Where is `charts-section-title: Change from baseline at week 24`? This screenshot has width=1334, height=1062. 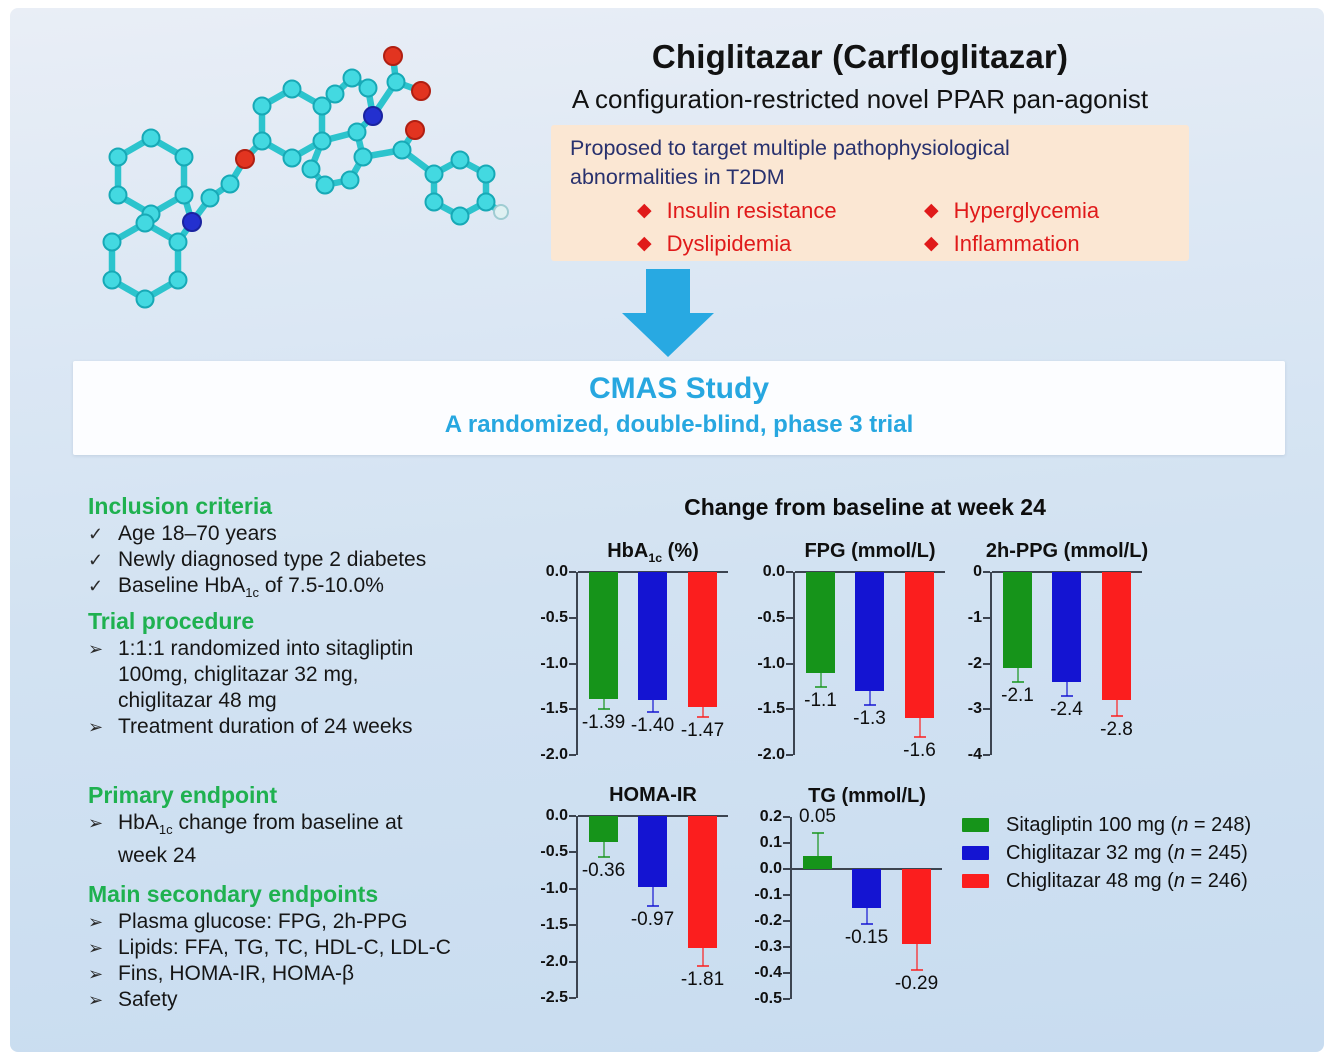
charts-section-title: Change from baseline at week 24 is located at coordinates (865, 507).